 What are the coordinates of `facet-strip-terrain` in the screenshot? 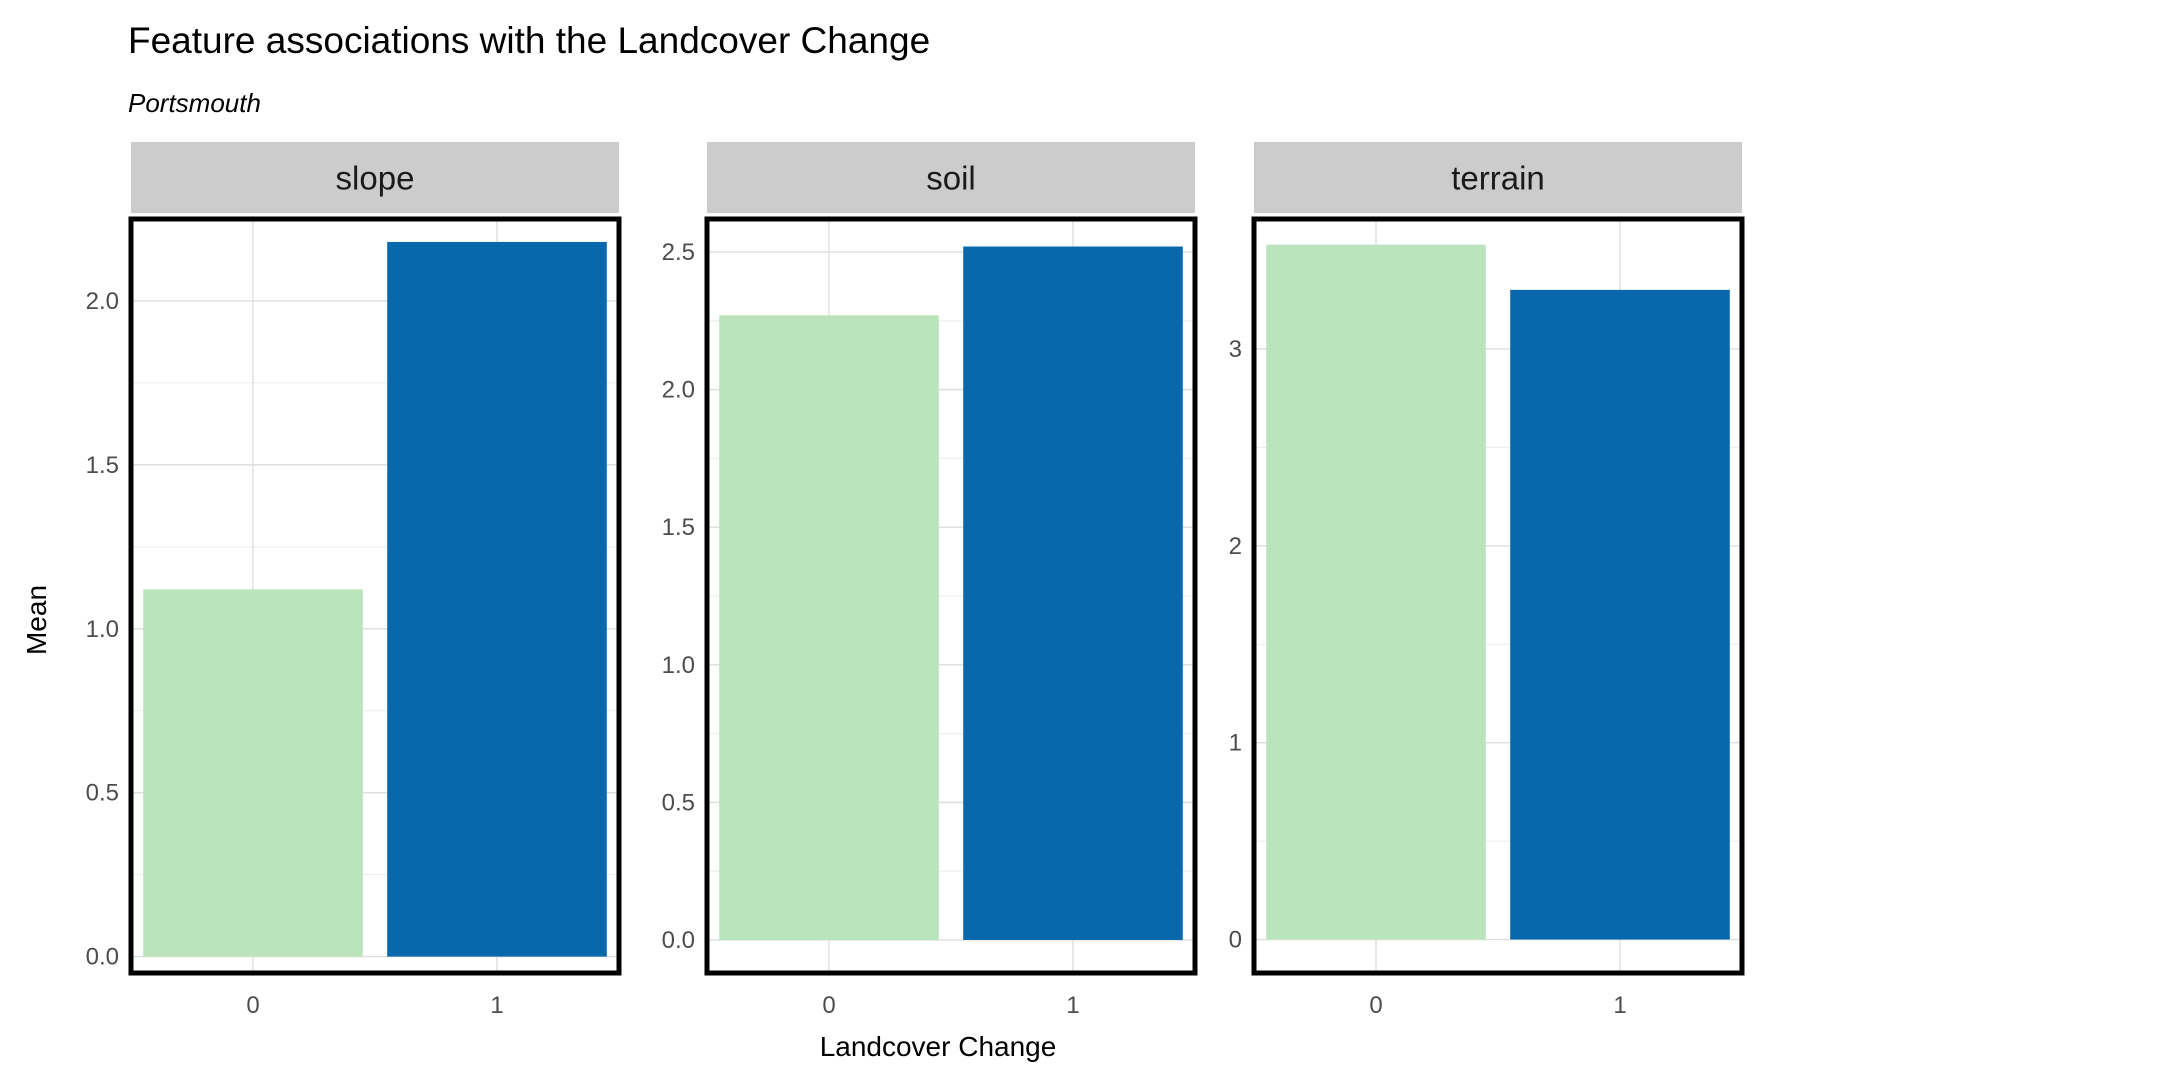 It's located at (1498, 177).